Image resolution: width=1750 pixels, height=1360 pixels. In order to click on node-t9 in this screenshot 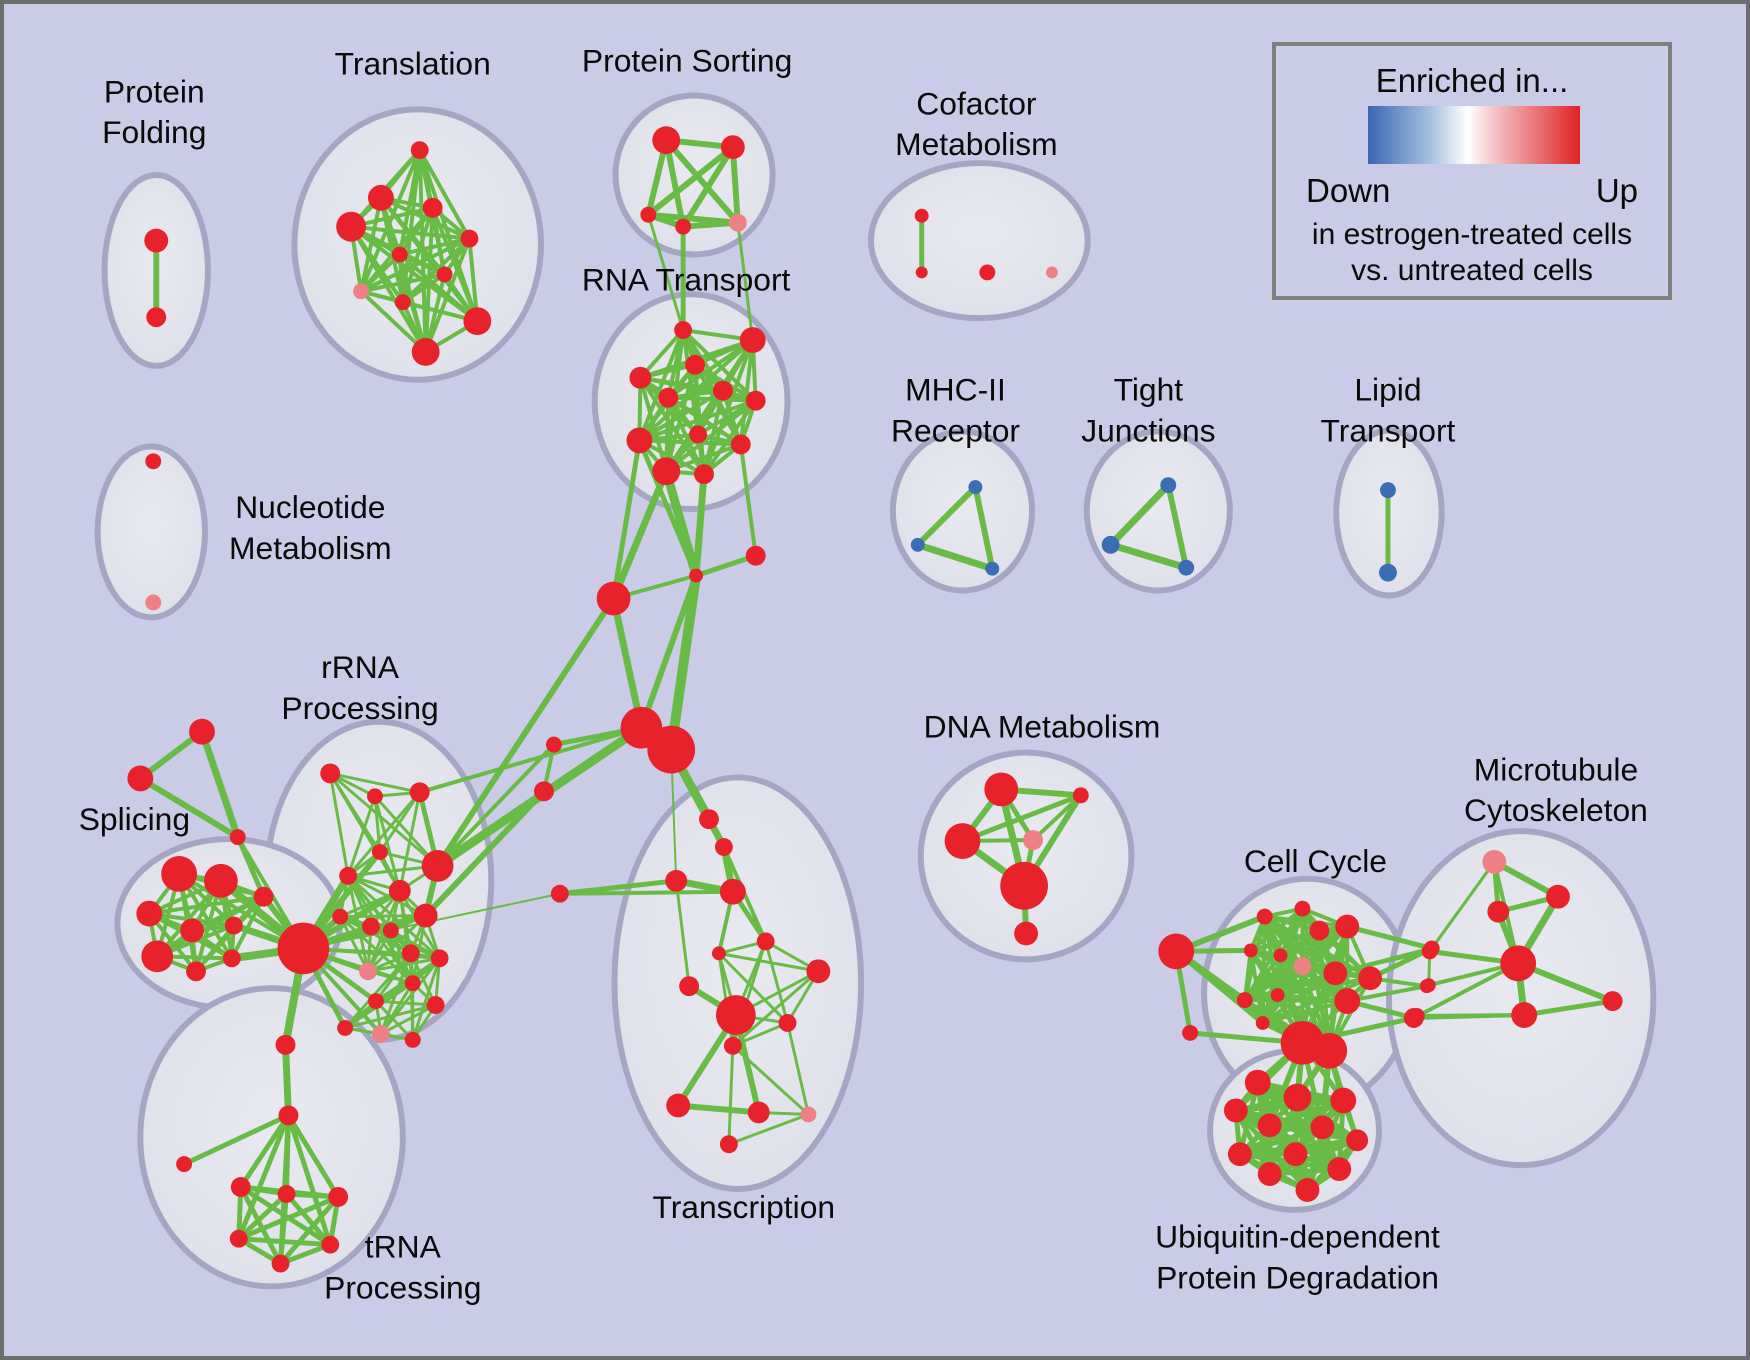, I will do `click(402, 302)`.